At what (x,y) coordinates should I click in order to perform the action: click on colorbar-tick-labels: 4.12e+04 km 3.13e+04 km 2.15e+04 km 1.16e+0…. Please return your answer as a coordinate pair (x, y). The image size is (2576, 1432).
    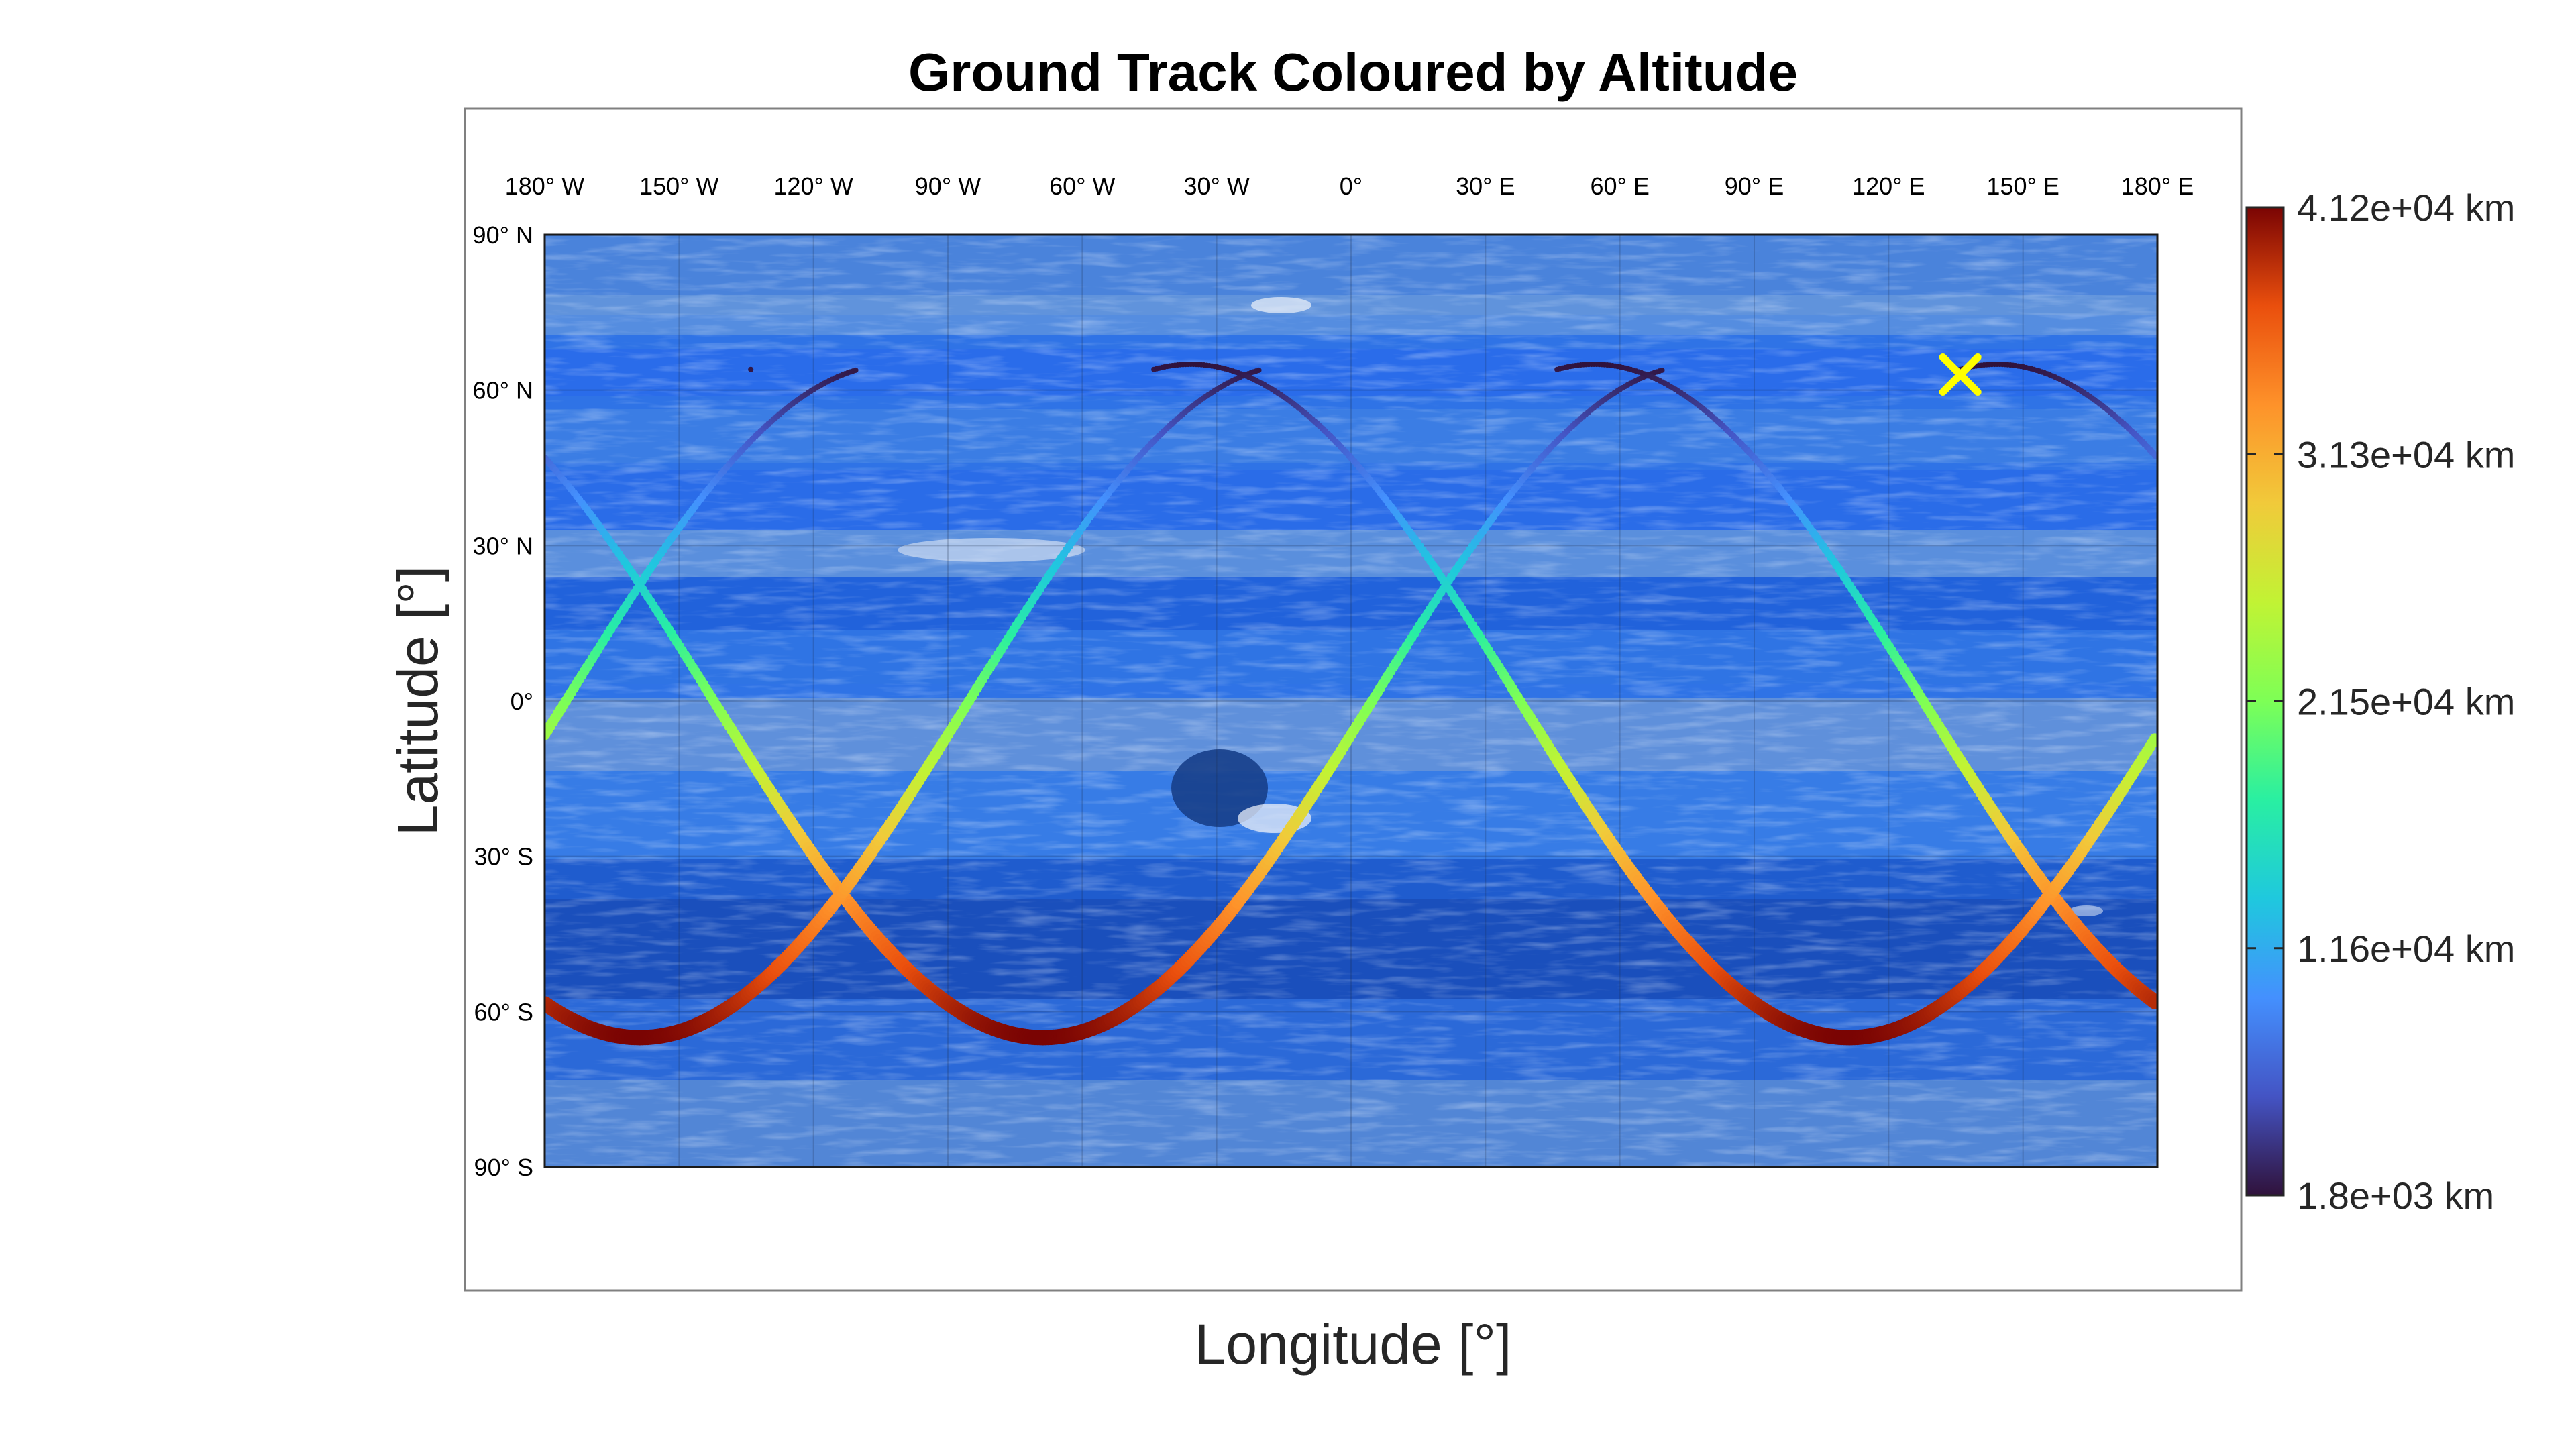
    Looking at the image, I should click on (2381, 701).